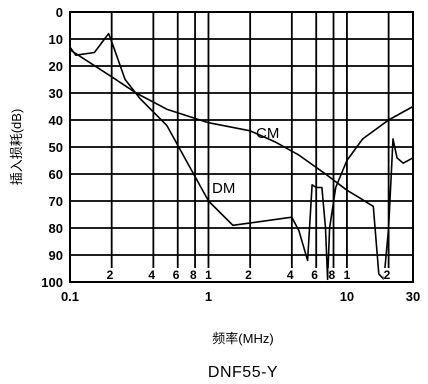  Describe the element at coordinates (56, 201) in the screenshot. I see `y-tick-label: 70` at that location.